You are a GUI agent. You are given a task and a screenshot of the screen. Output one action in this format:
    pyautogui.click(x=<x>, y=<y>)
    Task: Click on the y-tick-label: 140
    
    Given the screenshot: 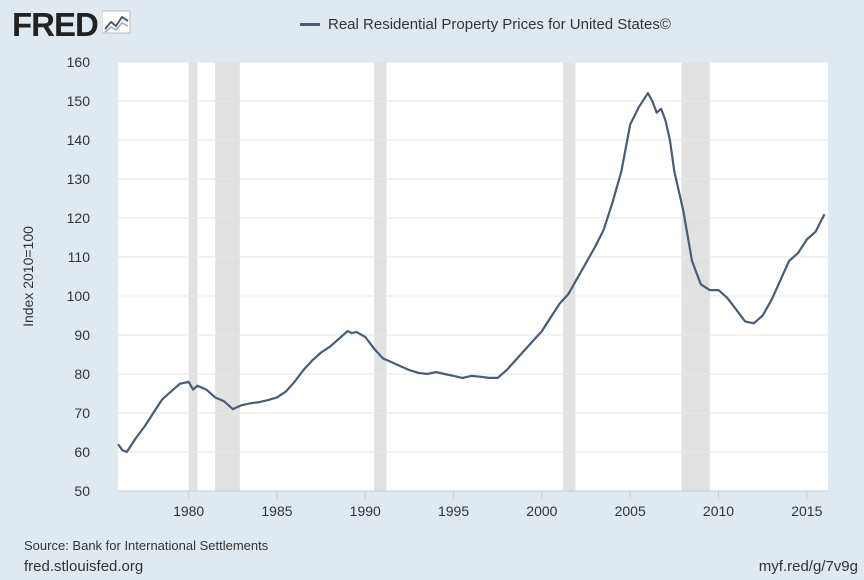 What is the action you would take?
    pyautogui.click(x=79, y=140)
    